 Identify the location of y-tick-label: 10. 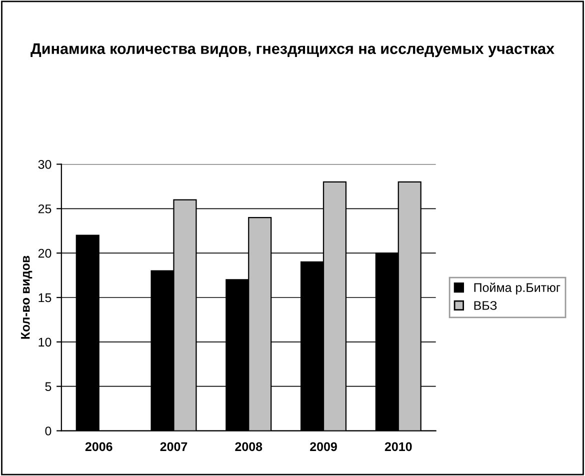
(45, 342).